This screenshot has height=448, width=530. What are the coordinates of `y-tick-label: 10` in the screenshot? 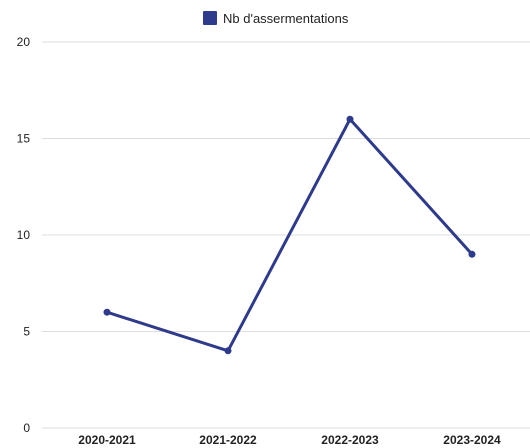 It's located at (24, 235).